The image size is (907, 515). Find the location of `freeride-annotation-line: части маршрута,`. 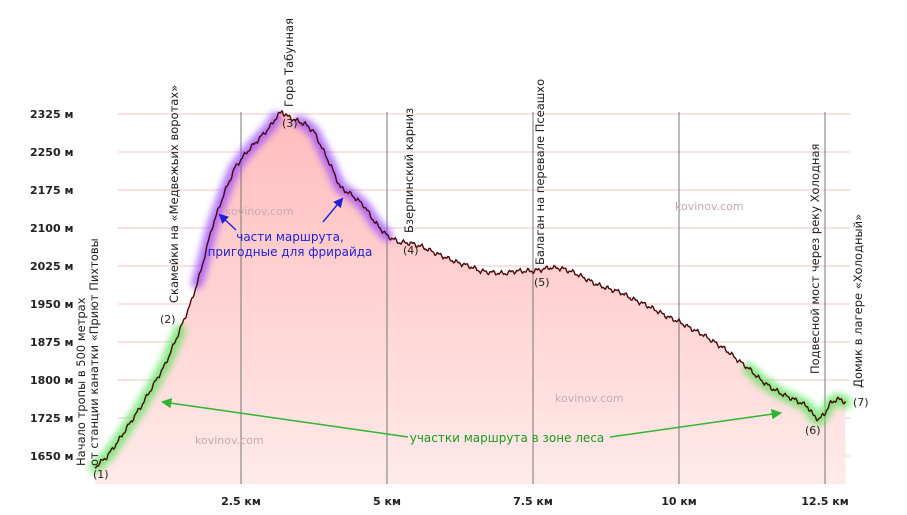

freeride-annotation-line: части маршрута, is located at coordinates (290, 237).